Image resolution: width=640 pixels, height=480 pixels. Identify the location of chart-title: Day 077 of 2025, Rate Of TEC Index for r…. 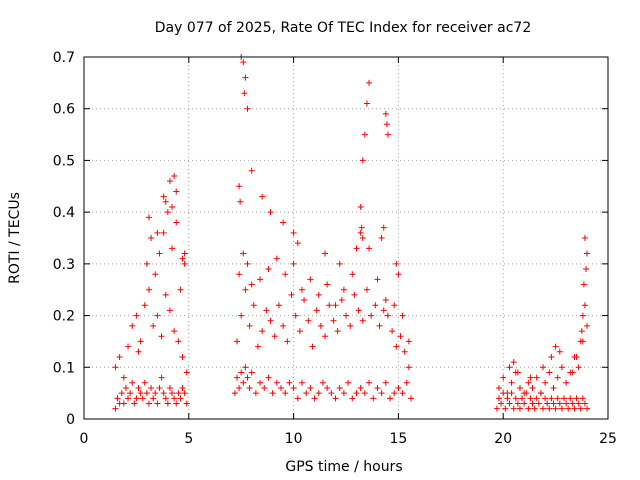
(343, 28).